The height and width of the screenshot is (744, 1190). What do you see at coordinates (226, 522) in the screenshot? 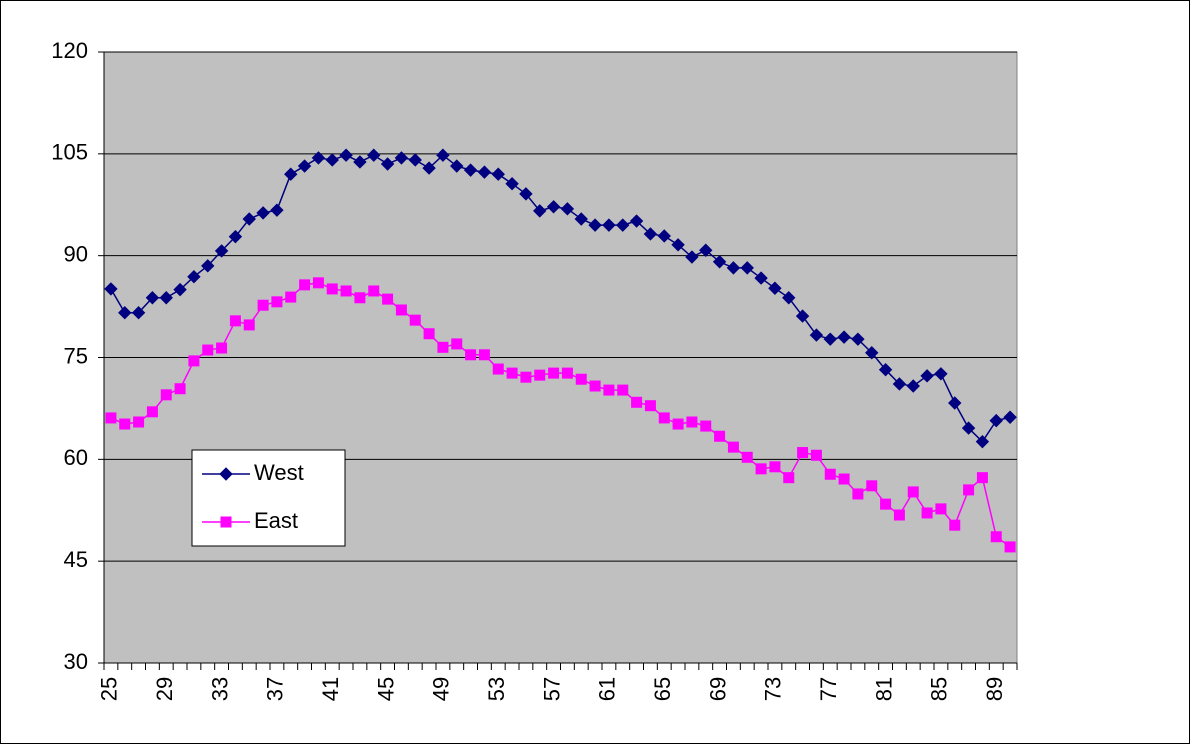
I see `legend-marker` at bounding box center [226, 522].